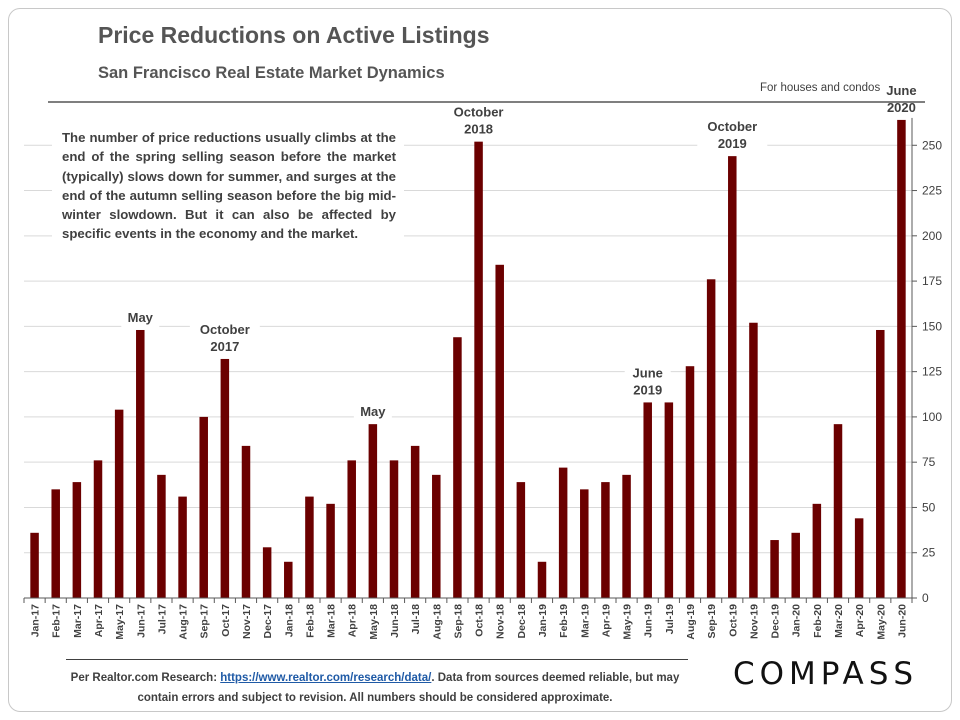  I want to click on x-tick-label: Jan-18, so click(289, 620).